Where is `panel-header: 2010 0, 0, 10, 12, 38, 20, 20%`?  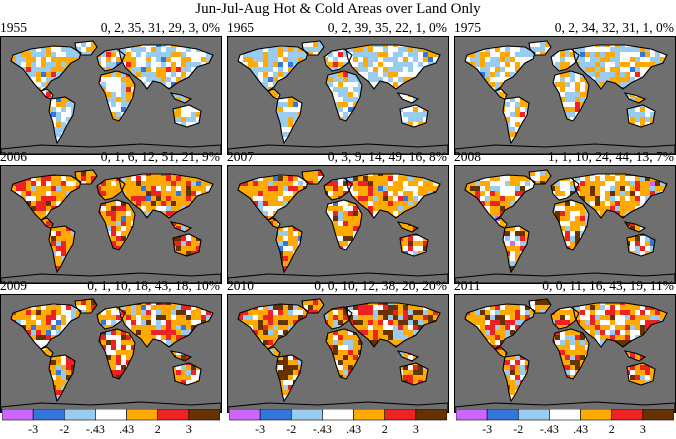 panel-header: 2010 0, 0, 10, 12, 38, 20, 20% is located at coordinates (338, 286).